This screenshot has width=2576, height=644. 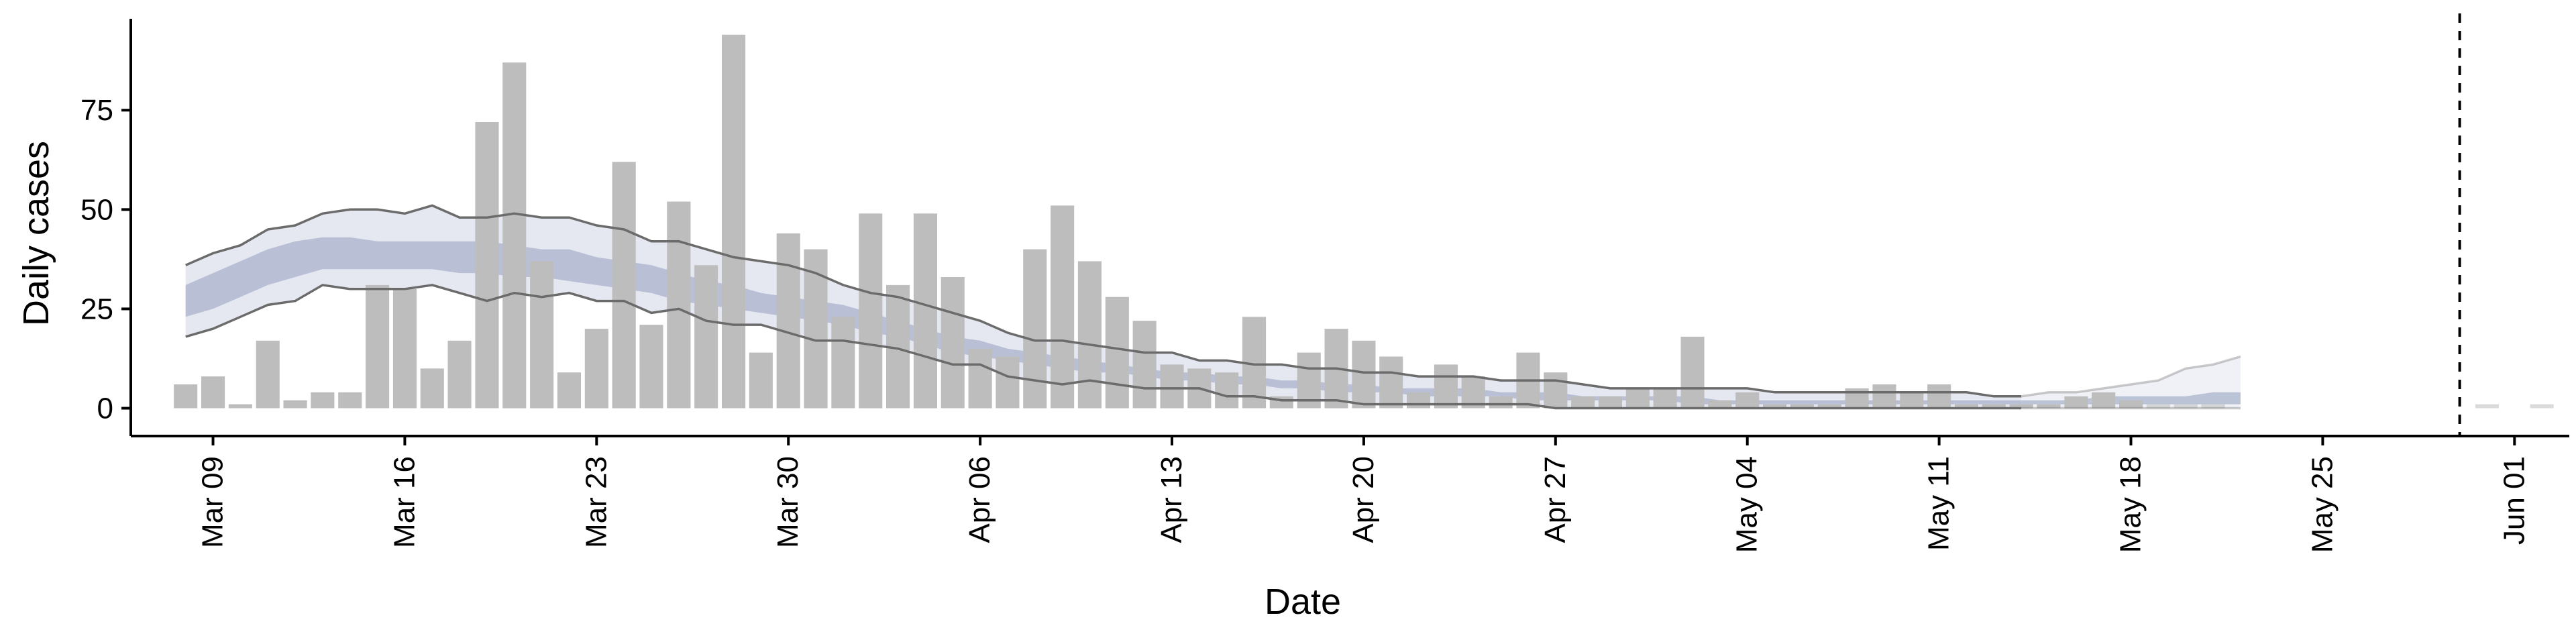 What do you see at coordinates (2514, 500) in the screenshot?
I see `x-tick-label: Jun 01` at bounding box center [2514, 500].